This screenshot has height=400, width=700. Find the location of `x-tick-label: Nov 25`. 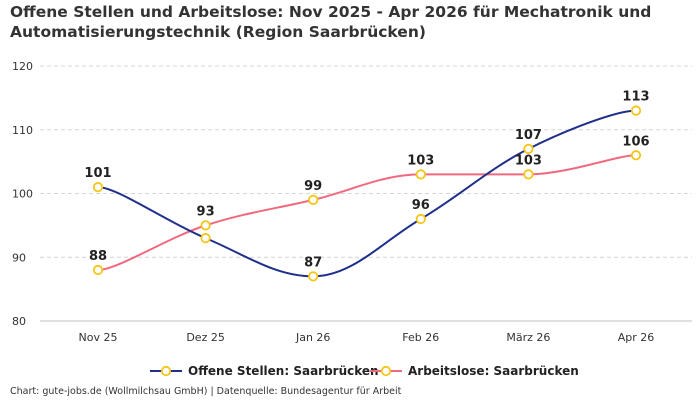

x-tick-label: Nov 25 is located at coordinates (98, 337).